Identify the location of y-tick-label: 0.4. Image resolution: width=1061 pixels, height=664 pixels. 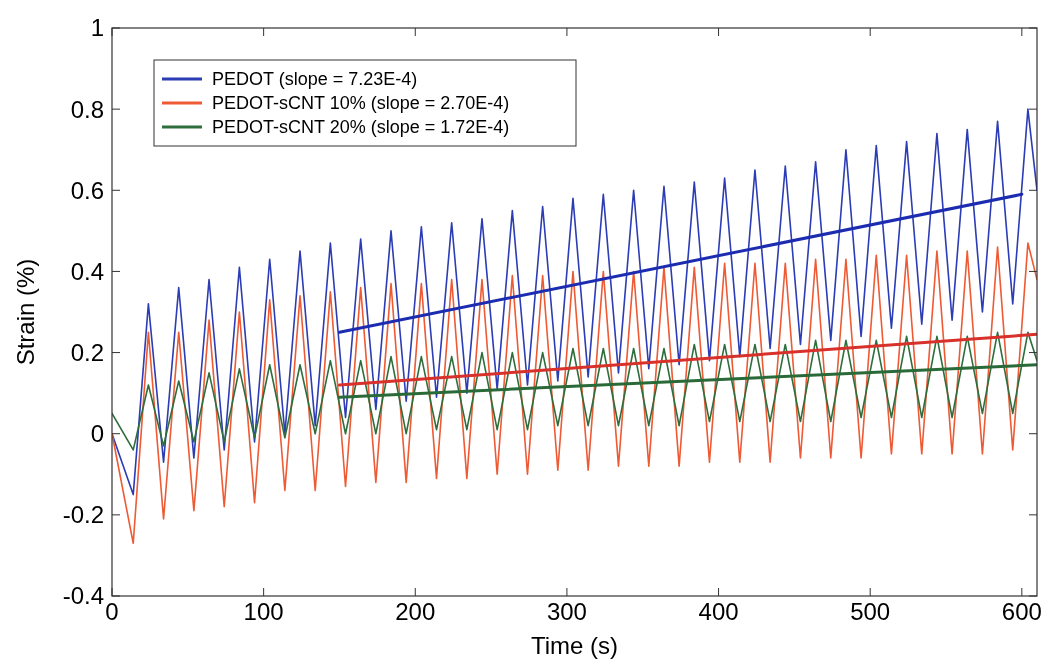
(87, 271).